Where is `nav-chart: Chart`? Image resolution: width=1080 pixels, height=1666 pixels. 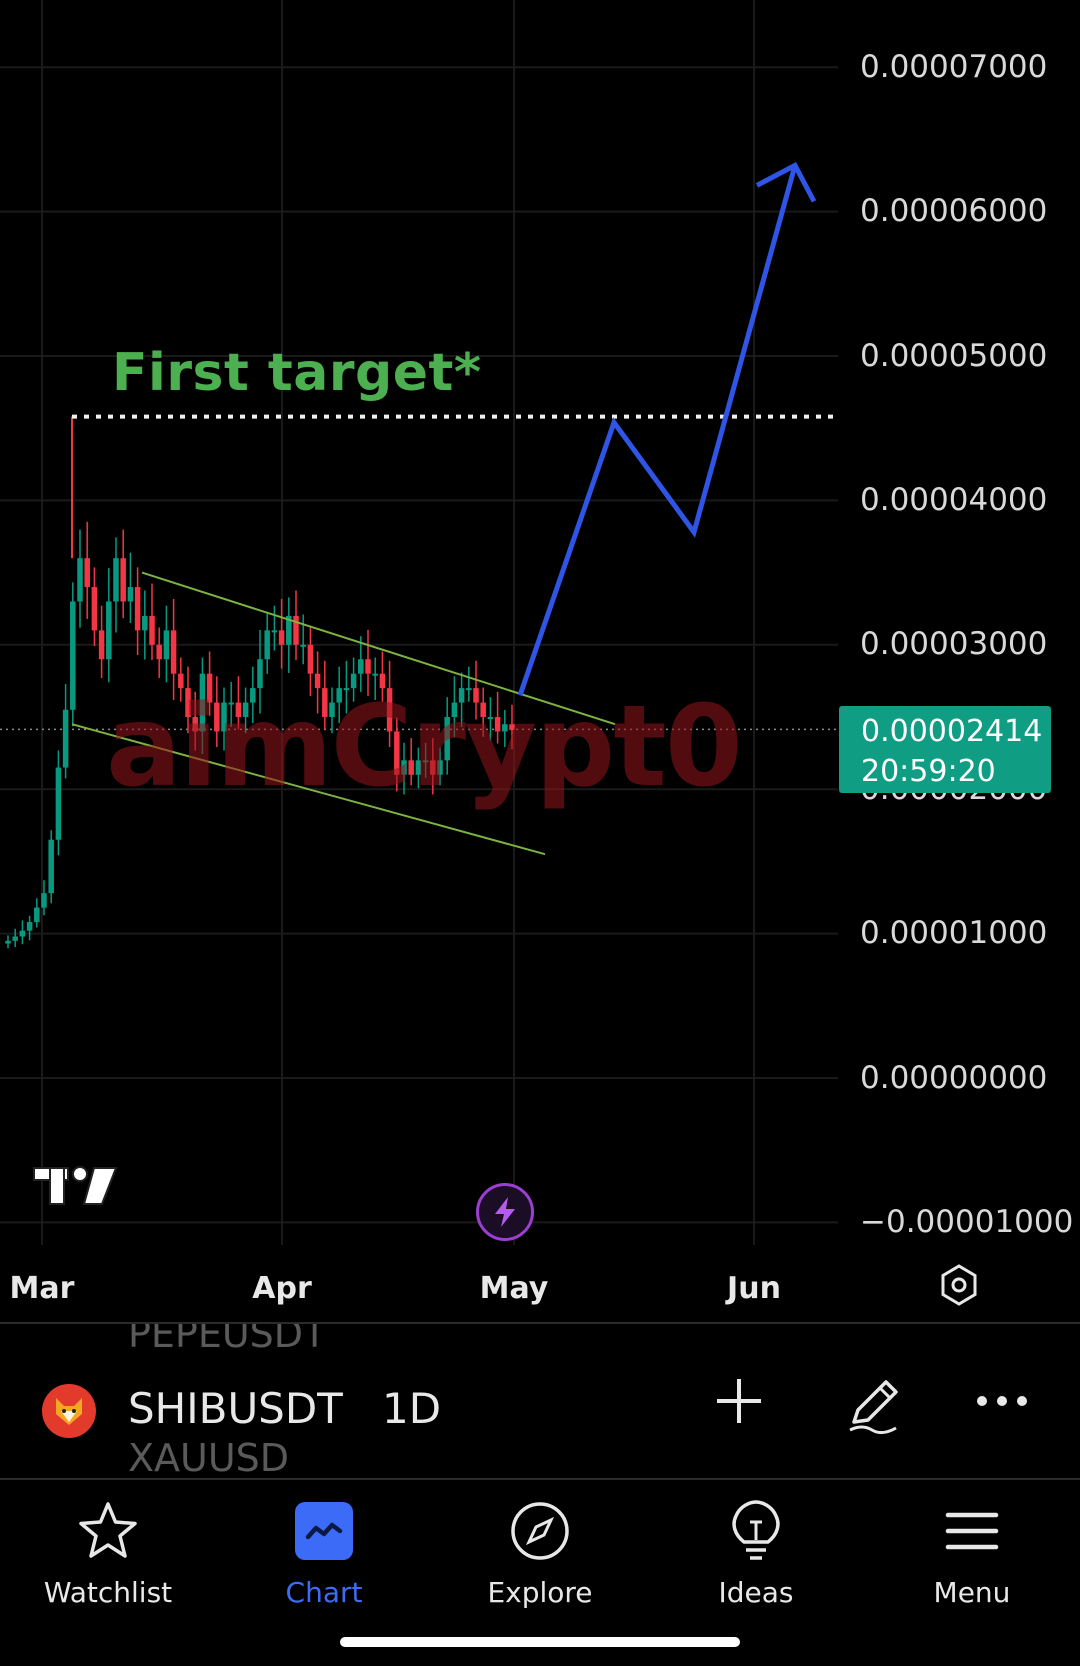 nav-chart: Chart is located at coordinates (324, 1552).